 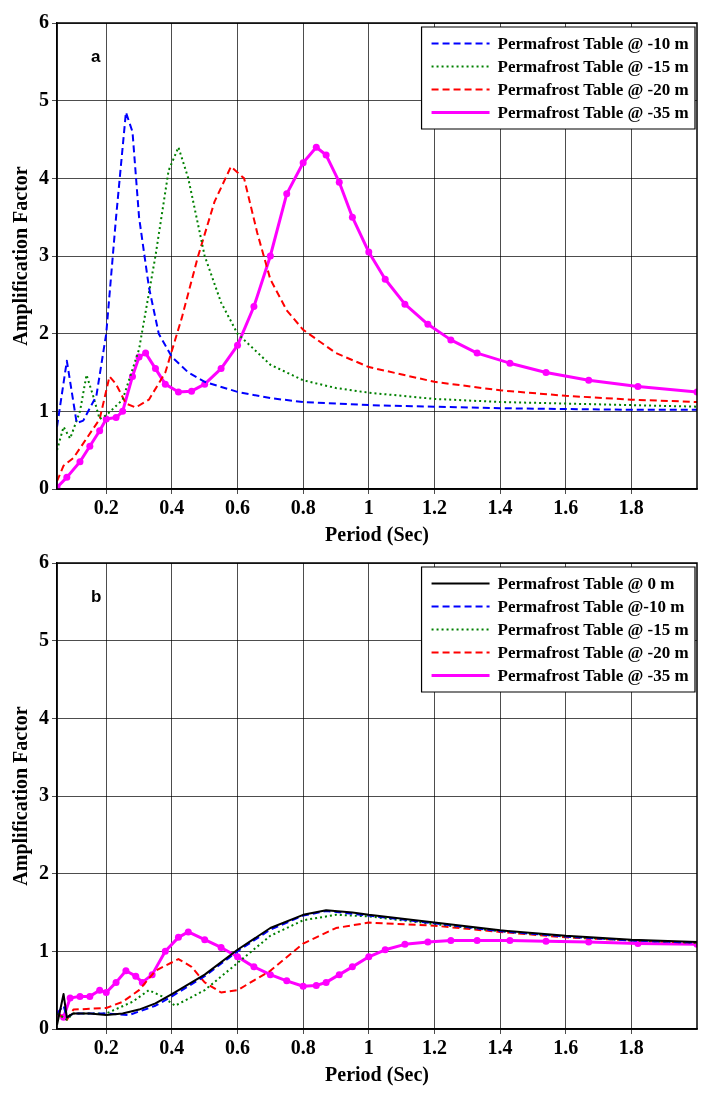 What do you see at coordinates (44, 949) in the screenshot?
I see `y-tick-label: 1` at bounding box center [44, 949].